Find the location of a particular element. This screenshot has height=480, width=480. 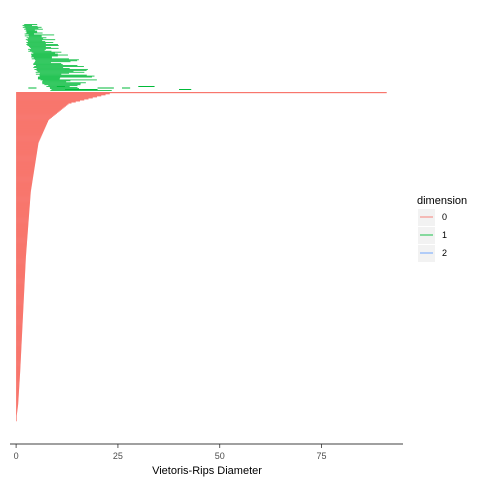

x-tick-label: 75 is located at coordinates (322, 456).